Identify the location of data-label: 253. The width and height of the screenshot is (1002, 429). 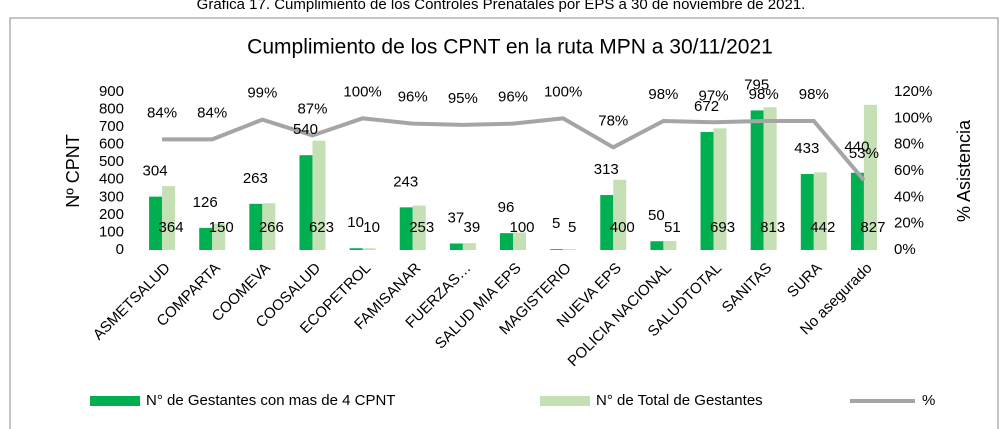
(421, 227).